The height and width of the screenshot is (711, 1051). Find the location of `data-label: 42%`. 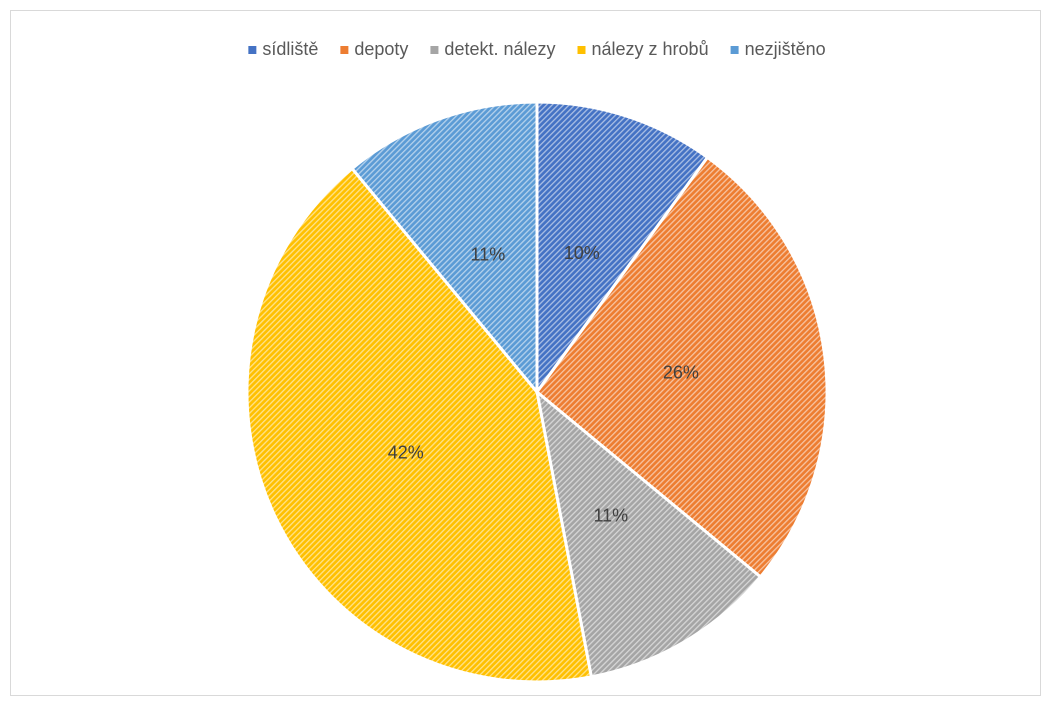

data-label: 42% is located at coordinates (406, 452).